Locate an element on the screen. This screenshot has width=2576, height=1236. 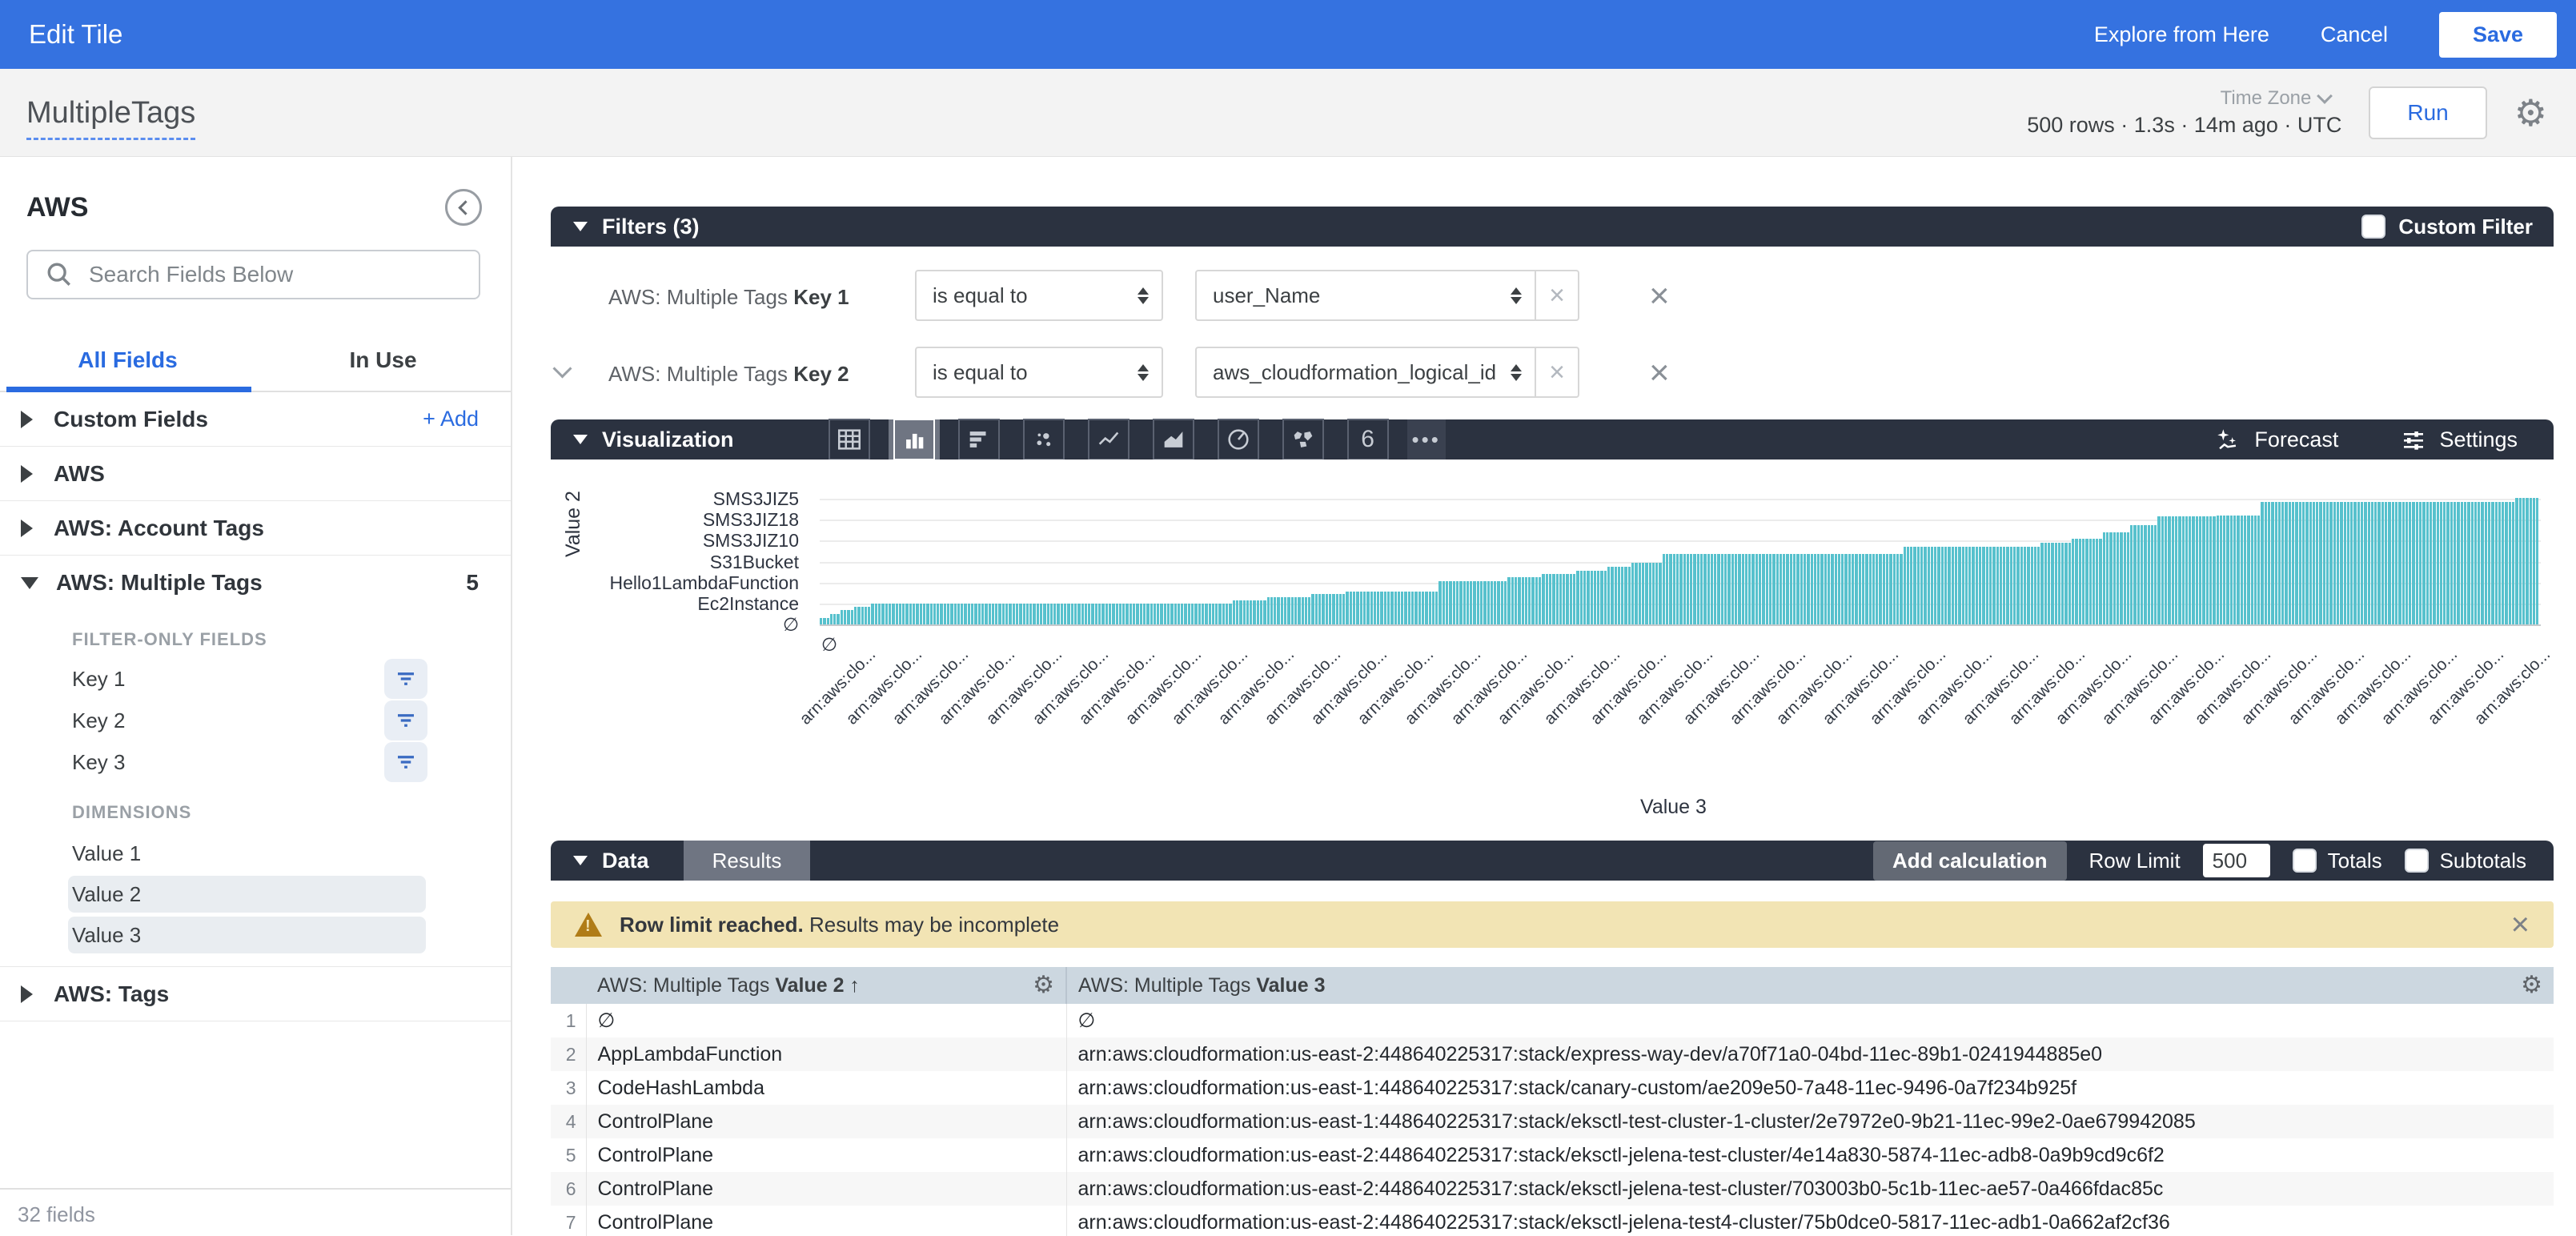
viz-type-line-chart is located at coordinates (1108, 439).